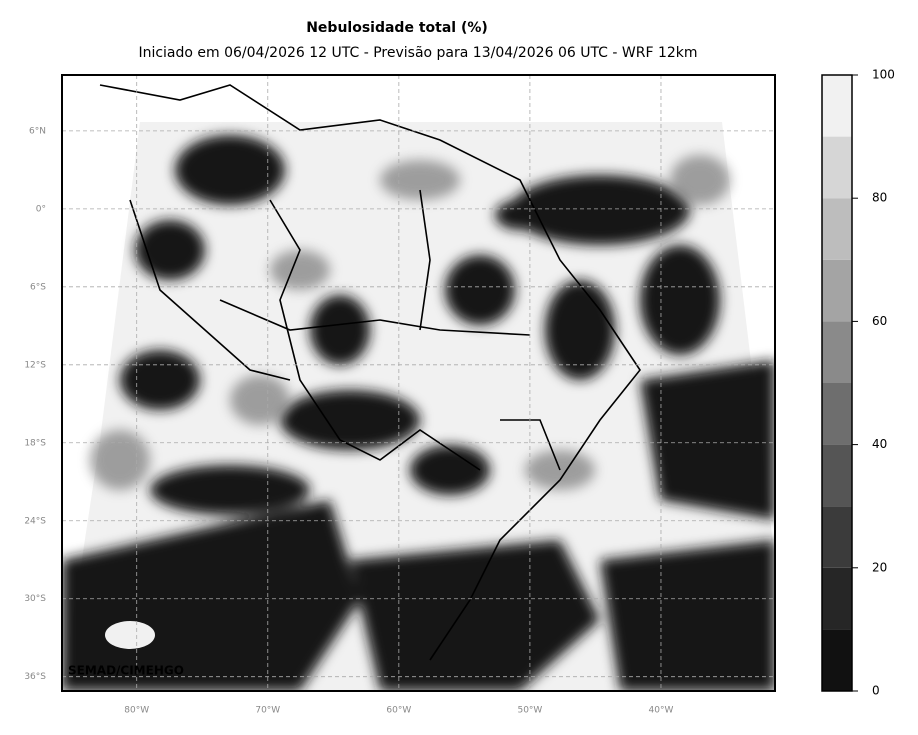 The width and height of the screenshot is (918, 735). What do you see at coordinates (529, 711) in the screenshot?
I see `lon-label: 50°W` at bounding box center [529, 711].